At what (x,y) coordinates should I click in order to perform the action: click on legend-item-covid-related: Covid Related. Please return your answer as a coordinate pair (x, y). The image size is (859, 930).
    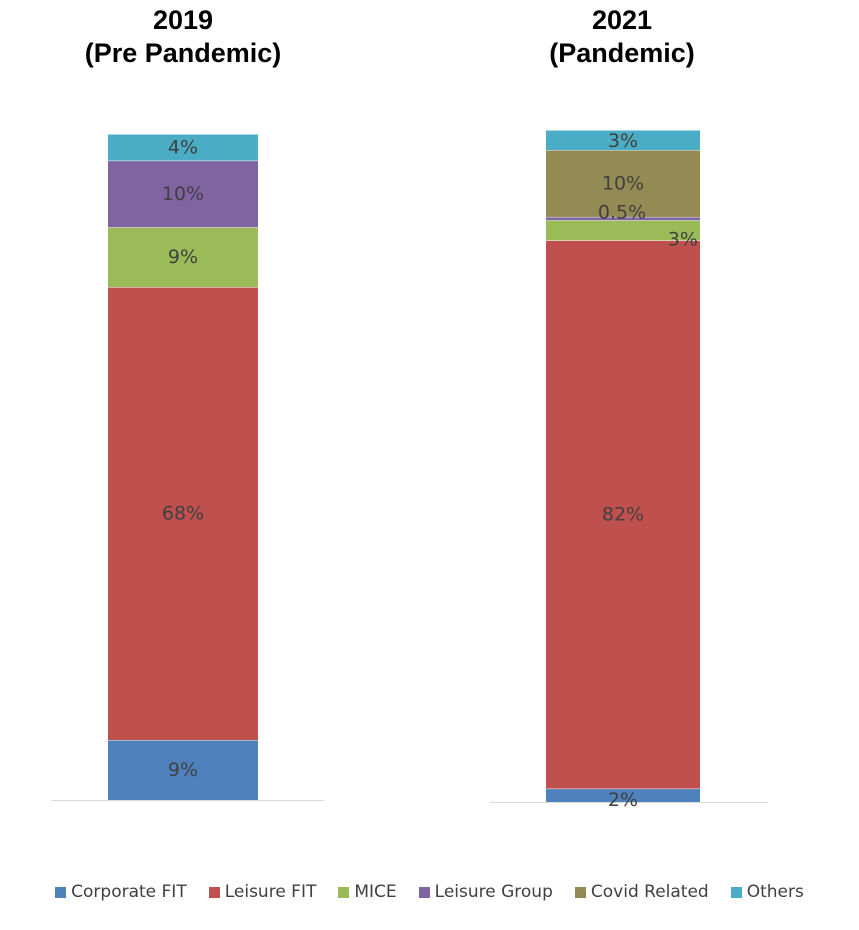
    Looking at the image, I should click on (641, 892).